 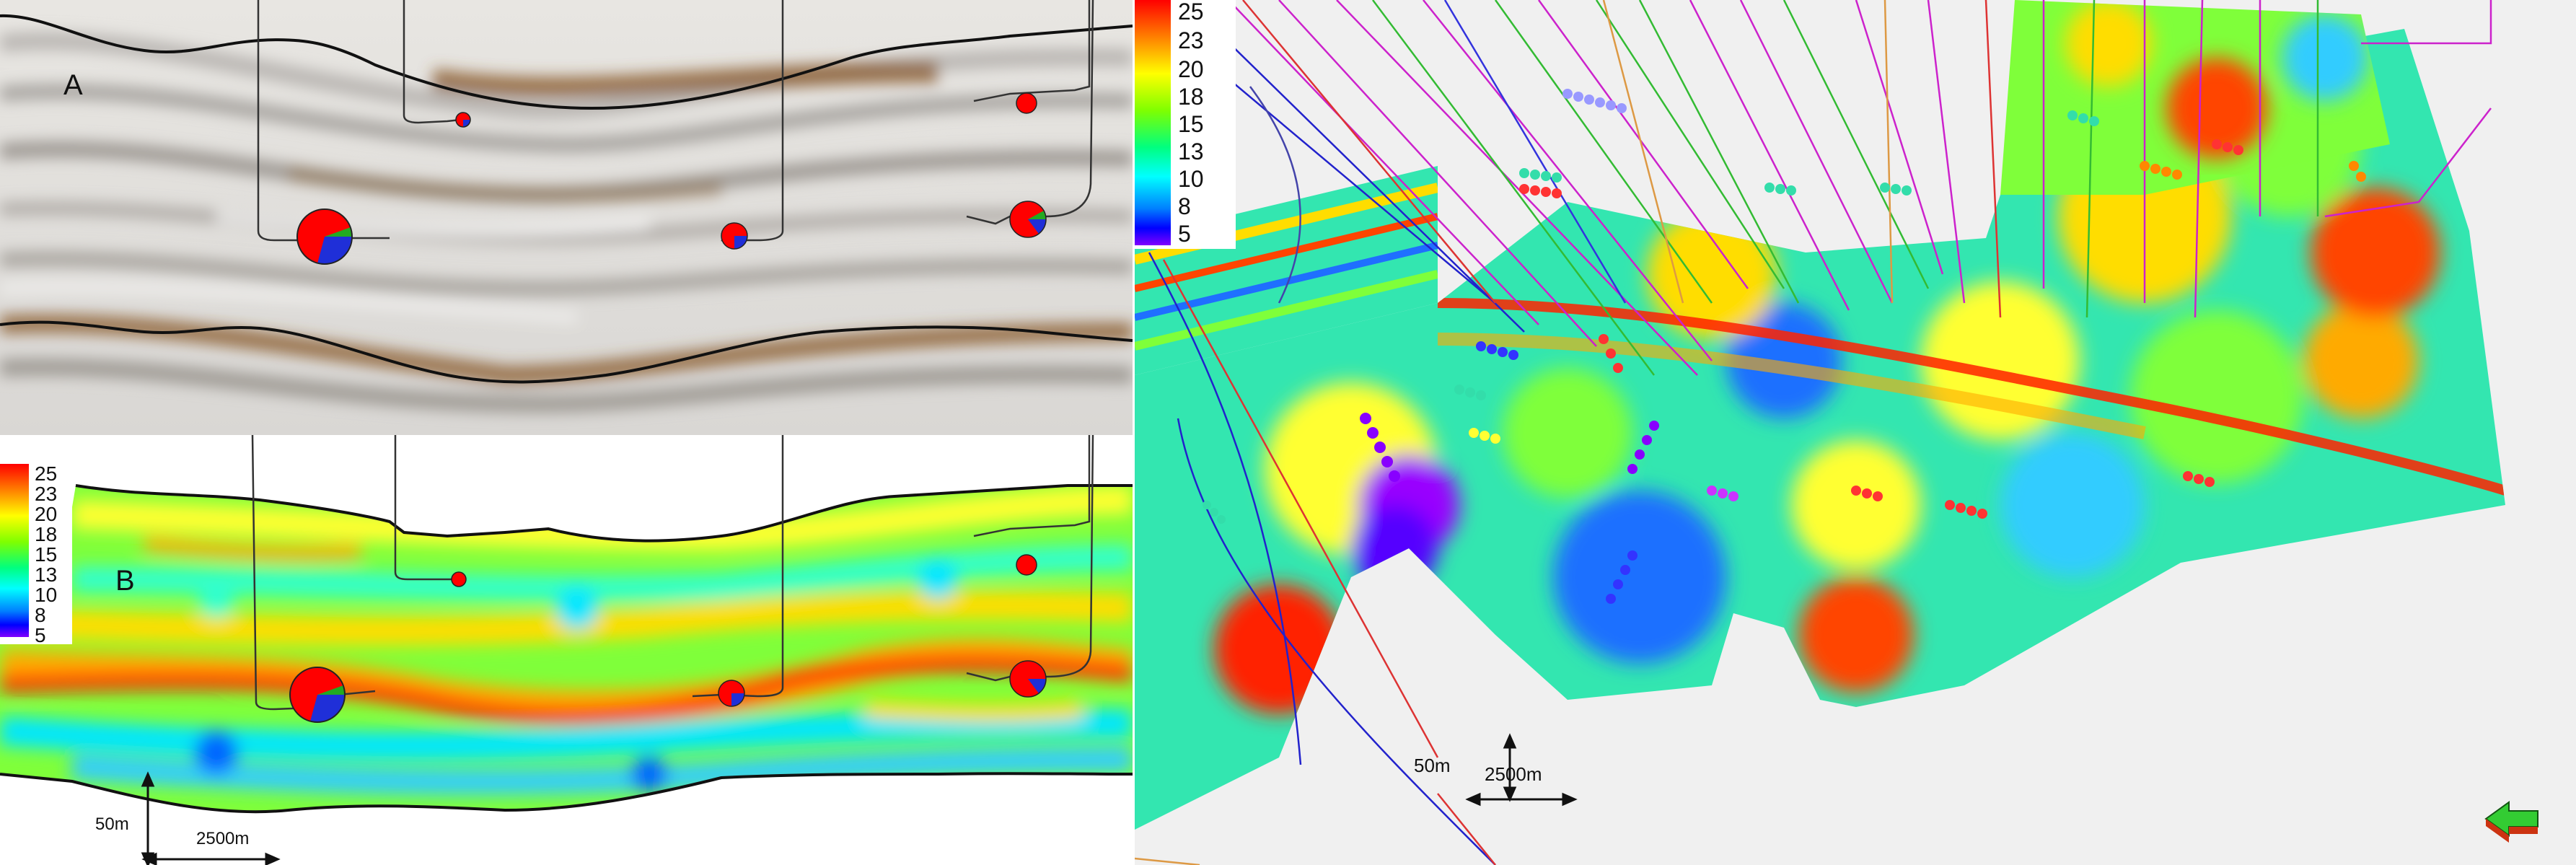 What do you see at coordinates (1513, 774) in the screenshot?
I see `scale-bar-3d-horizontal-label: 2500m` at bounding box center [1513, 774].